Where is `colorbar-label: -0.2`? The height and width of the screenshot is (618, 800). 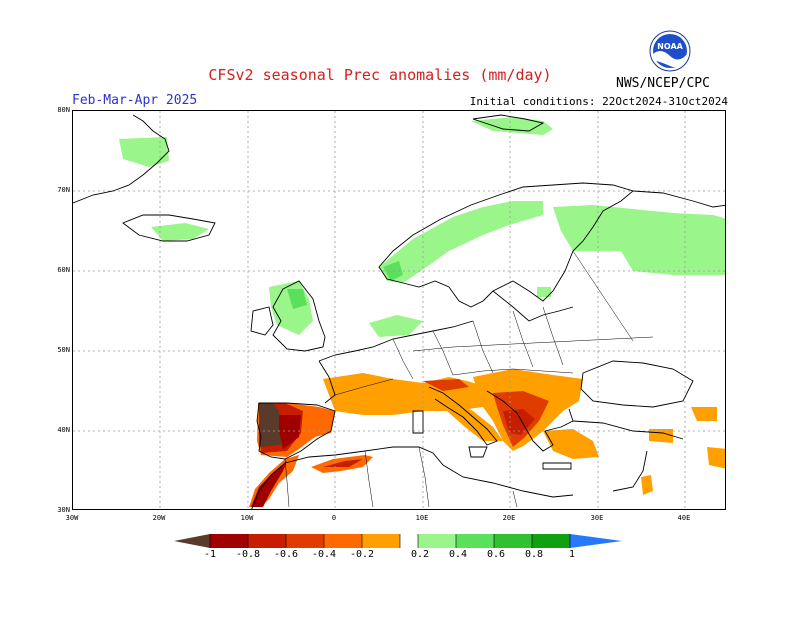
colorbar-label: -0.2 is located at coordinates (362, 554).